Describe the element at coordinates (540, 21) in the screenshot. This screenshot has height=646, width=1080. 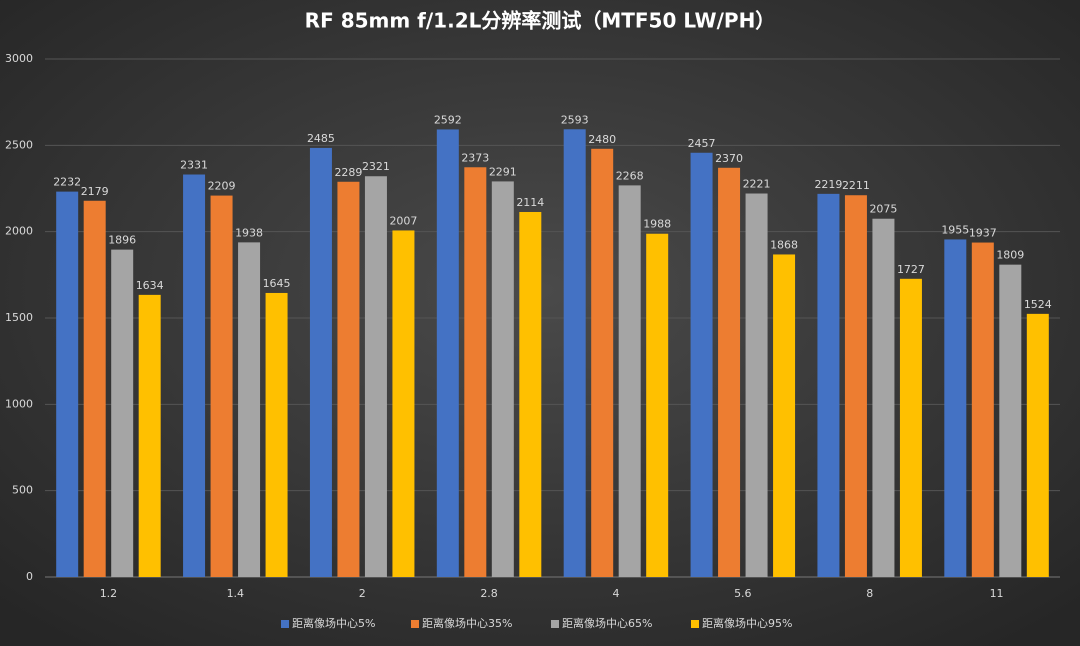
I see `chart-title: RF 85mm f/1.2L分辨率测试（MTF50 LW/PH）` at that location.